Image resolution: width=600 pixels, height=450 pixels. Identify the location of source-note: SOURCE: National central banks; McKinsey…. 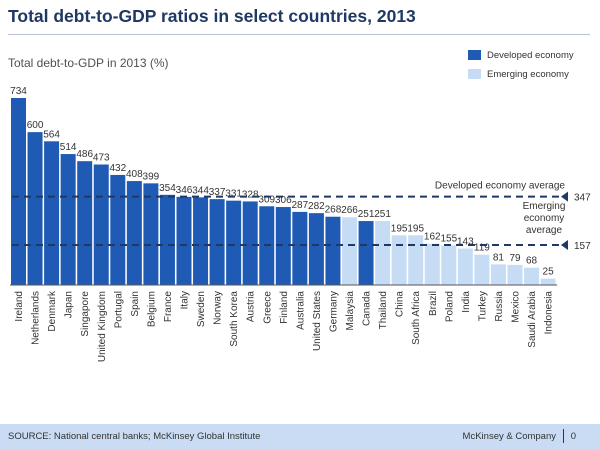
(134, 436).